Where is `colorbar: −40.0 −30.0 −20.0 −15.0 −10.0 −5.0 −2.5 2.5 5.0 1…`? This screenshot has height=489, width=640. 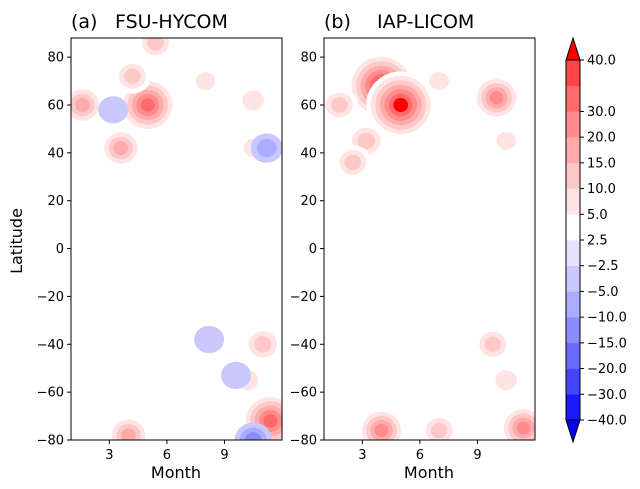
colorbar: −40.0 −30.0 −20.0 −15.0 −10.0 −5.0 −2.5 2.5 5.0 1… is located at coordinates (596, 240).